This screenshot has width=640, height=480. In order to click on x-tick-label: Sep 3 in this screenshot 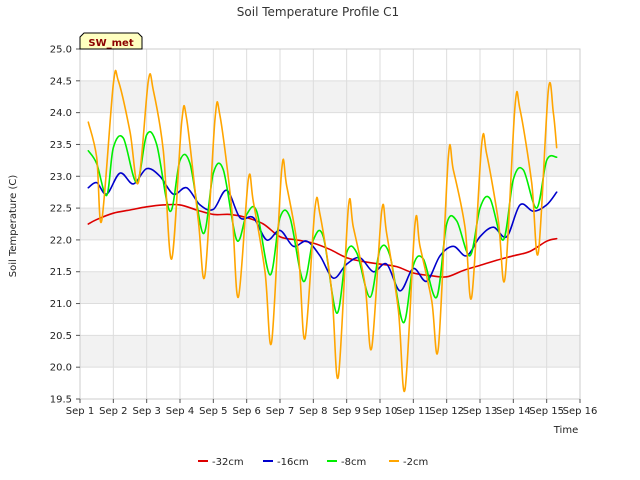, I will do `click(146, 411)`.